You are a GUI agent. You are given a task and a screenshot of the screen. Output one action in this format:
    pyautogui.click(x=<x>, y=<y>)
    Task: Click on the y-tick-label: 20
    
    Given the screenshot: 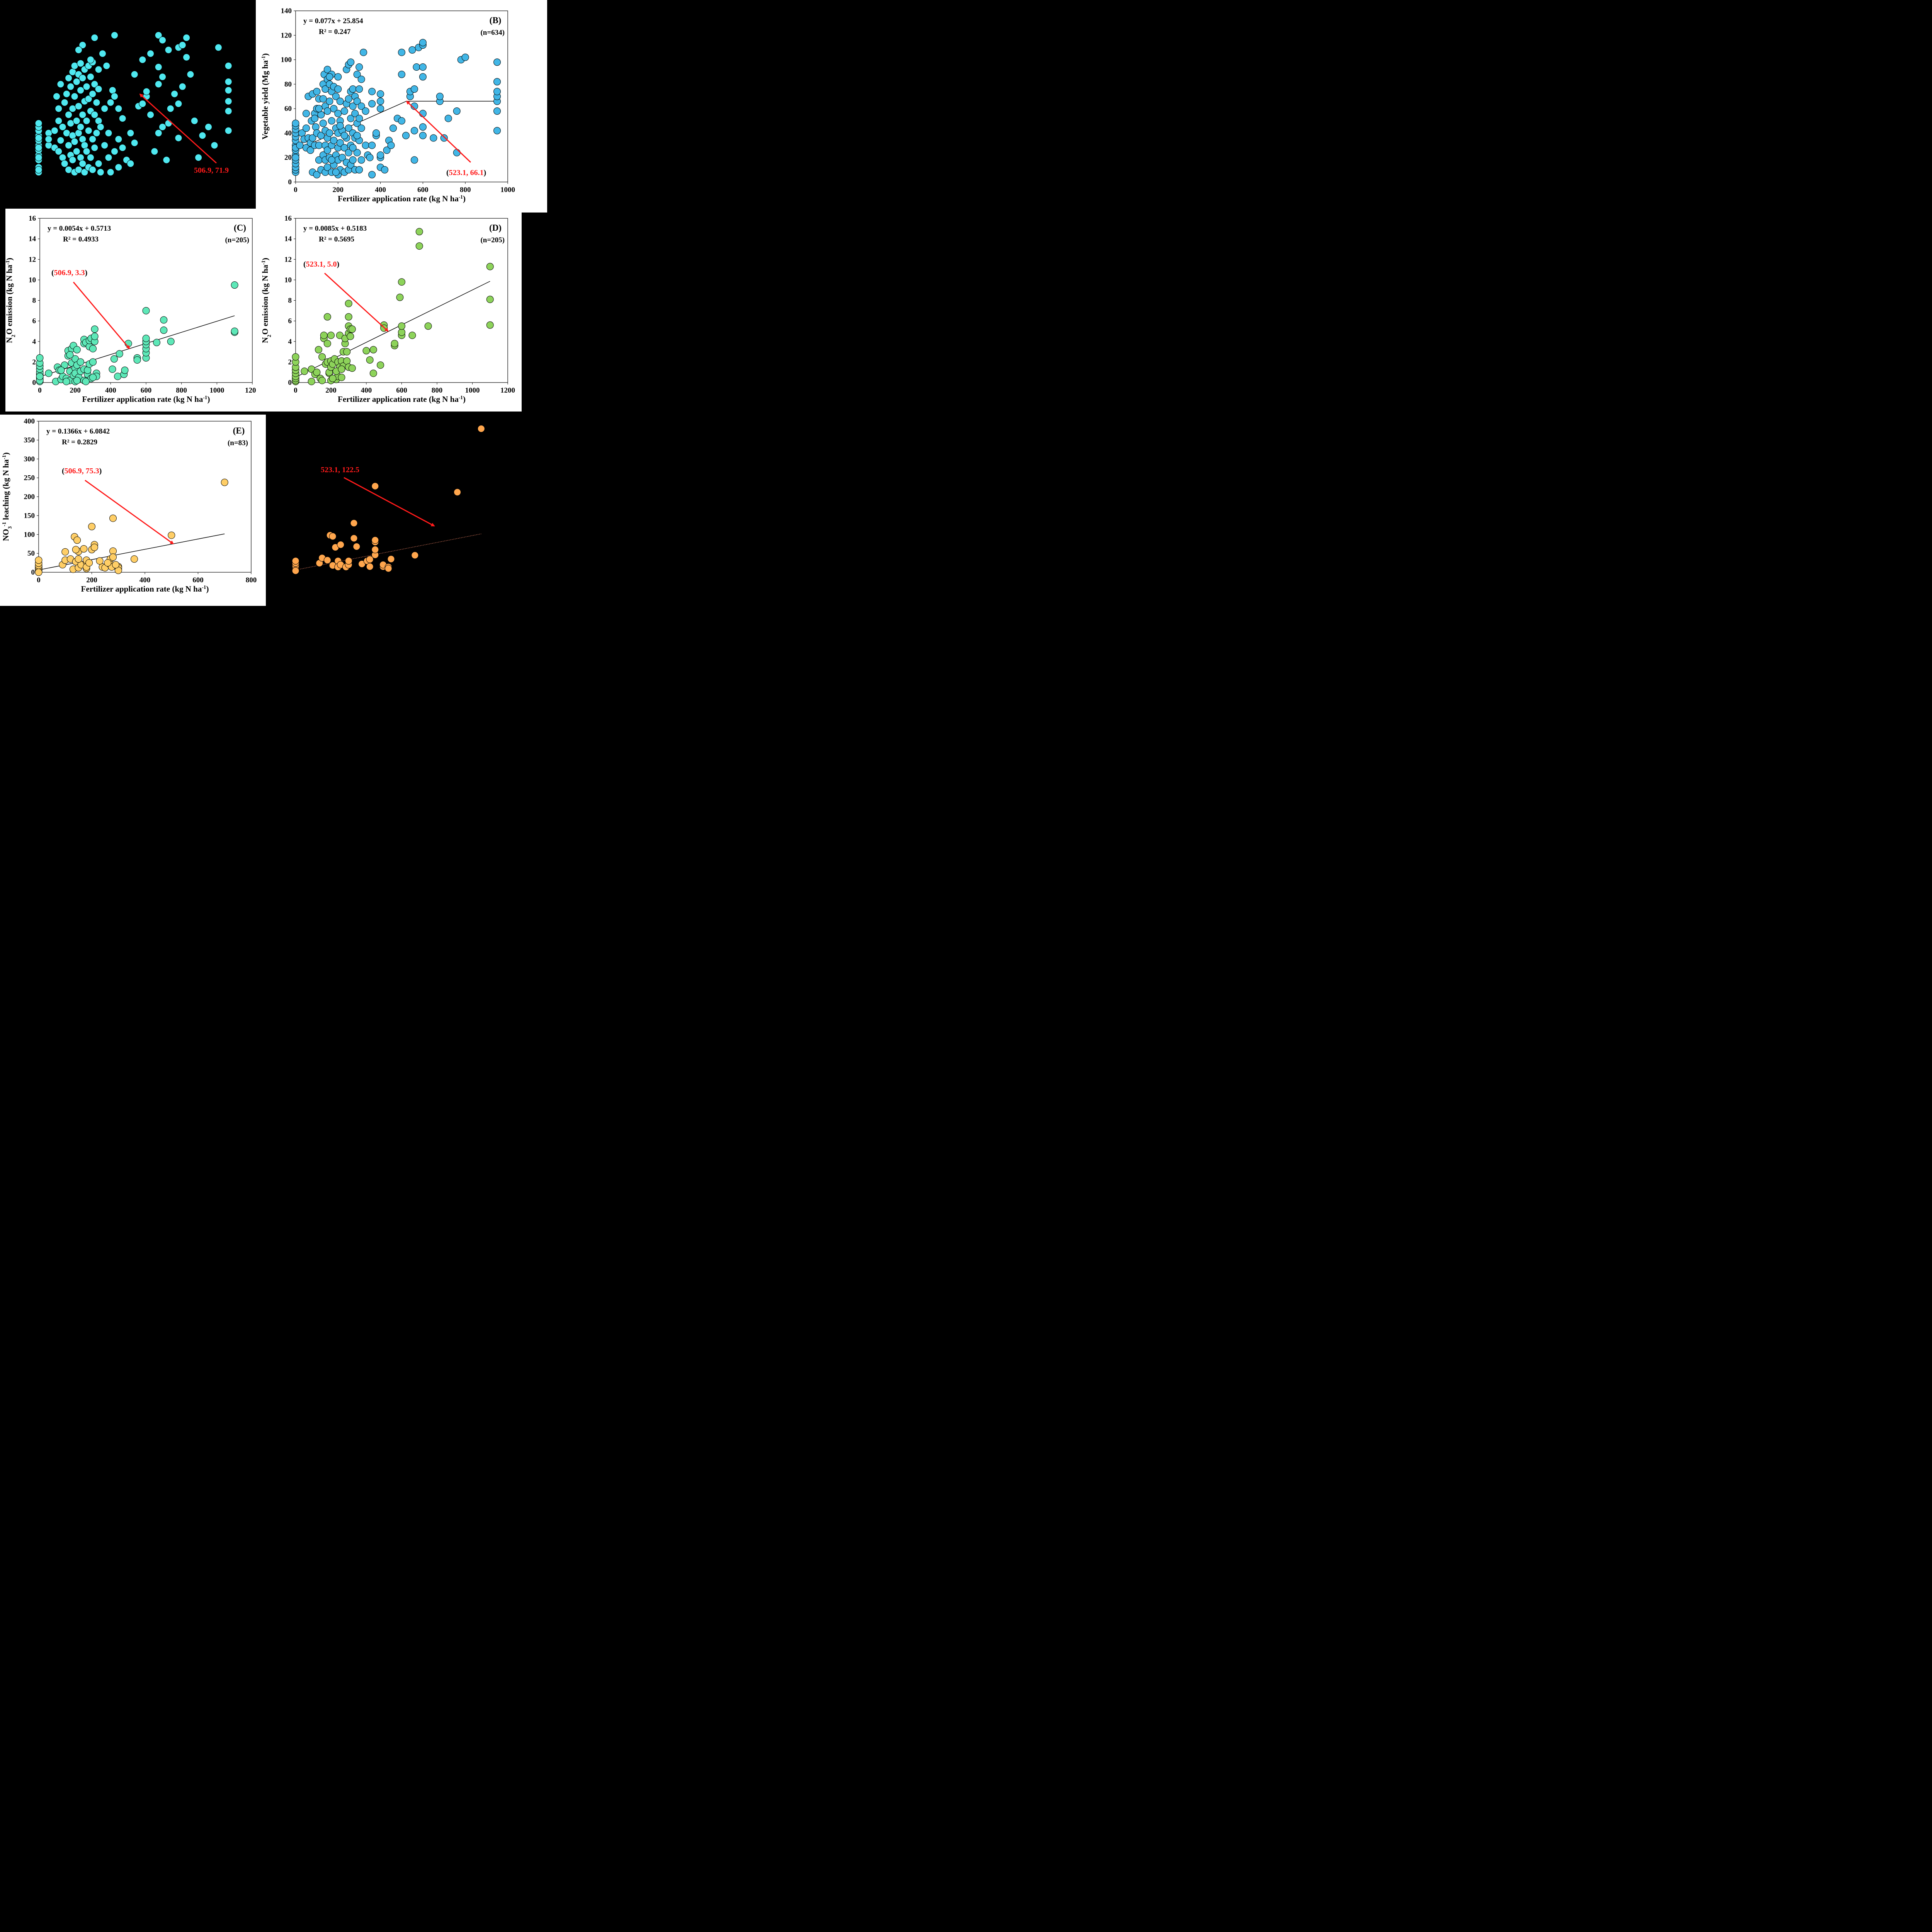 What is the action you would take?
    pyautogui.click(x=288, y=158)
    